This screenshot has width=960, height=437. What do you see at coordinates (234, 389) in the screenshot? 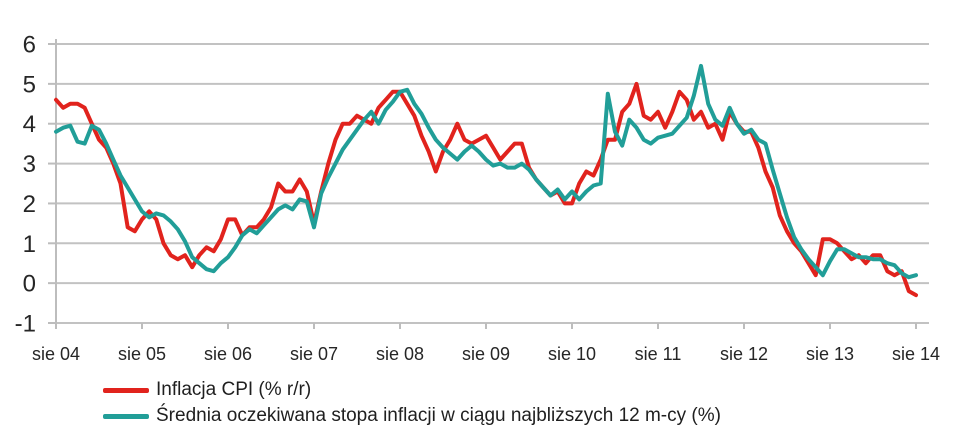
I see `legend-label-cpi: Inflacja CPI (% r/r)` at bounding box center [234, 389].